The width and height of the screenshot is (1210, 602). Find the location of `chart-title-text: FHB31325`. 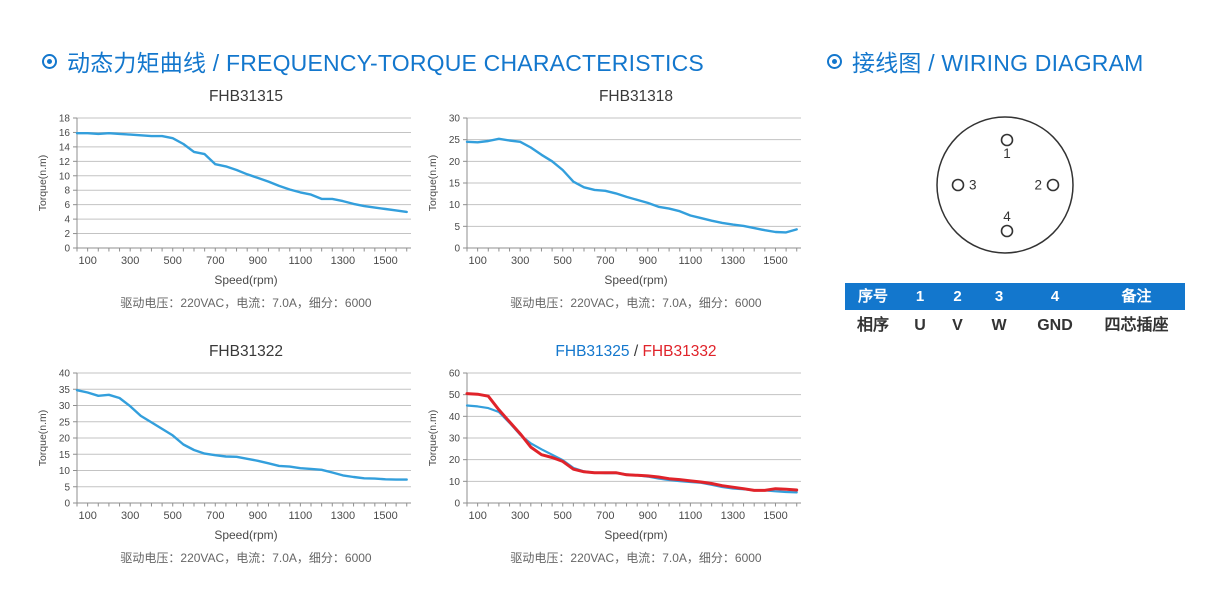

chart-title-text: FHB31325 is located at coordinates (592, 351).